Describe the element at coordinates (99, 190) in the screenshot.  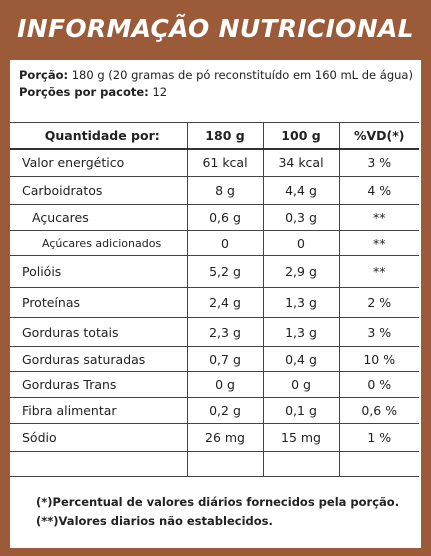
I see `nutrient-name: Carboidratos` at that location.